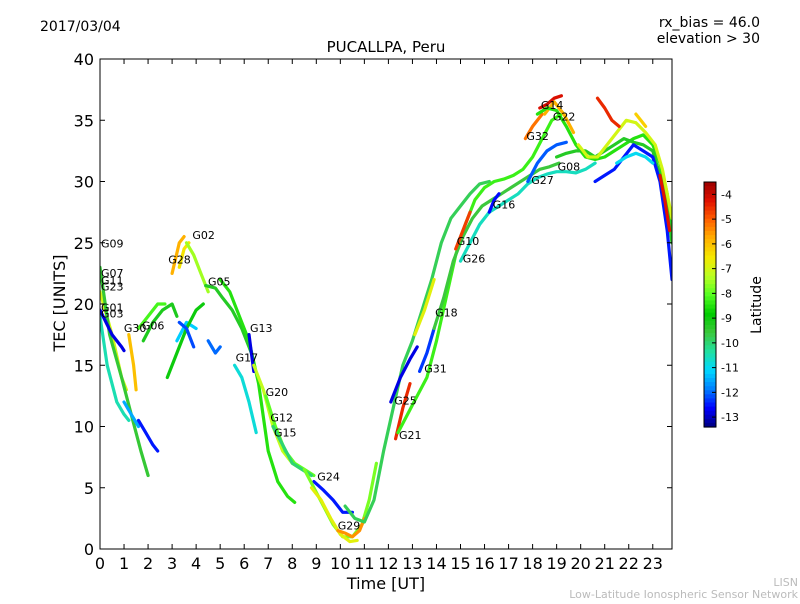  I want to click on chart-title: PUCALLPA, Peru, so click(386, 47).